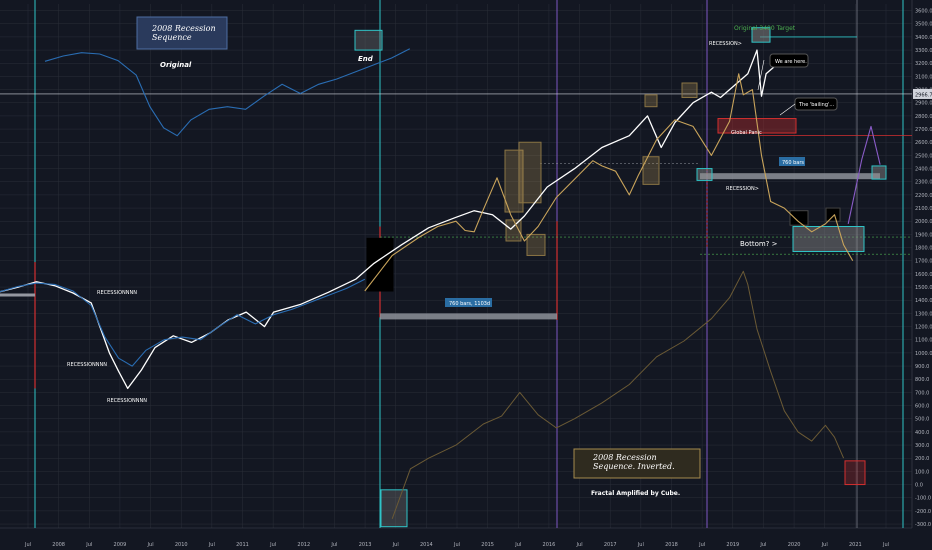  What do you see at coordinates (181, 545) in the screenshot?
I see `x-tick-label: 2010` at bounding box center [181, 545].